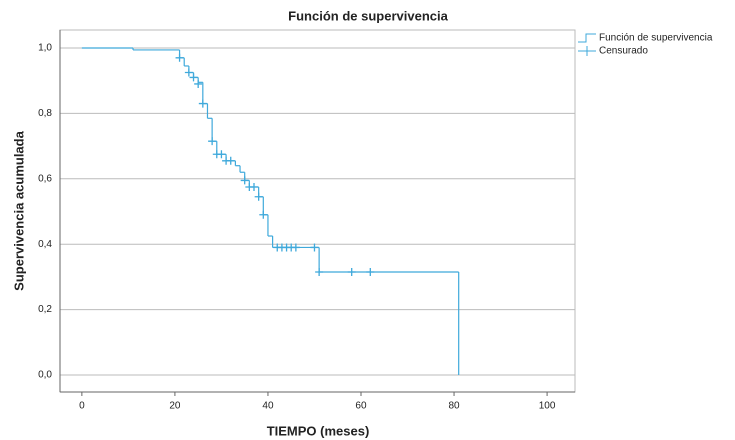 The image size is (735, 440). What do you see at coordinates (656, 38) in the screenshot?
I see `legend-label: Función de supervivencia` at bounding box center [656, 38].